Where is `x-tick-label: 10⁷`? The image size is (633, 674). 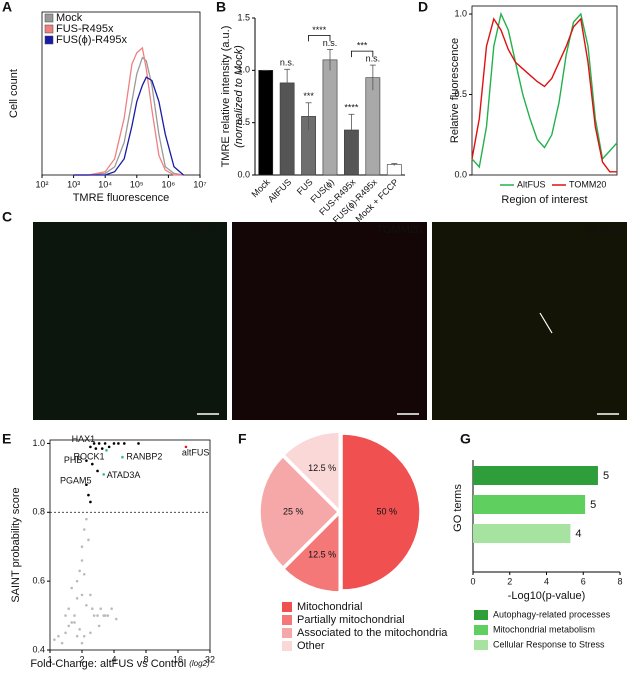 x-tick-label: 10⁷ is located at coordinates (199, 184).